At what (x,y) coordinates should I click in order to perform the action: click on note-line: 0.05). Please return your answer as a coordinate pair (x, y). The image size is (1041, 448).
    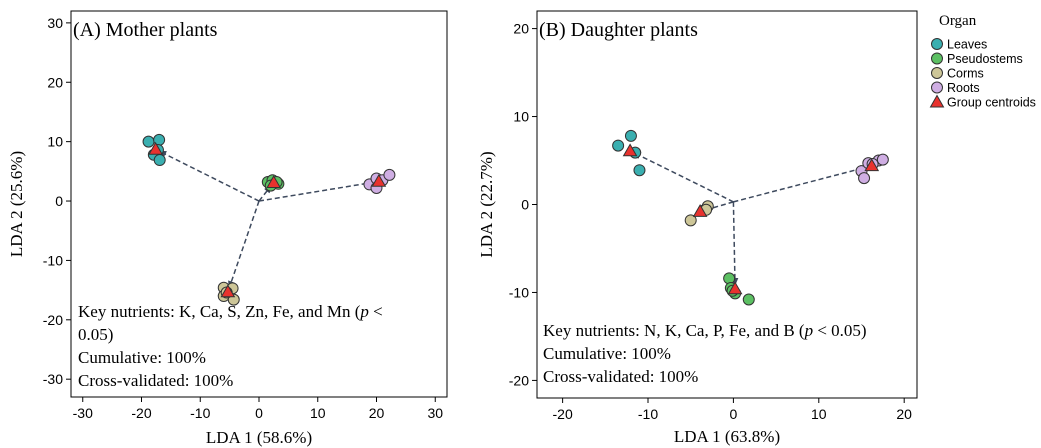
    Looking at the image, I should click on (95, 334).